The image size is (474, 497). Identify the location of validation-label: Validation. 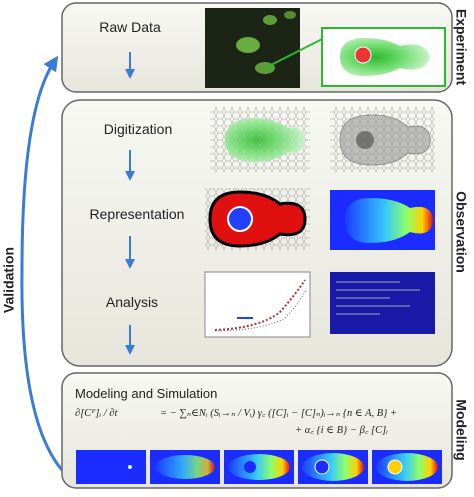
(9, 280).